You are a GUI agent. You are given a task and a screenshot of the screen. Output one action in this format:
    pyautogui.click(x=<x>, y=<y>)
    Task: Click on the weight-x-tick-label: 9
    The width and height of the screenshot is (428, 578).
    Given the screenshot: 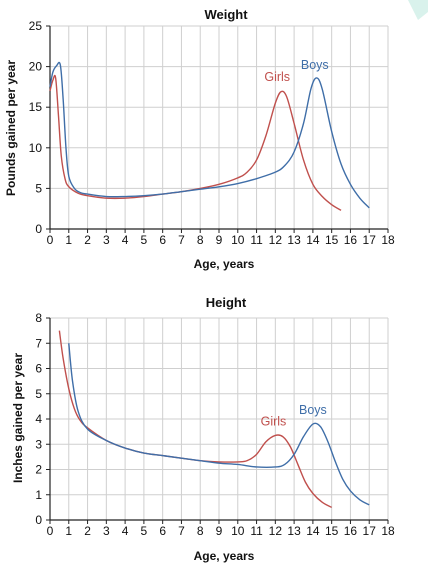 What is the action you would take?
    pyautogui.click(x=219, y=240)
    